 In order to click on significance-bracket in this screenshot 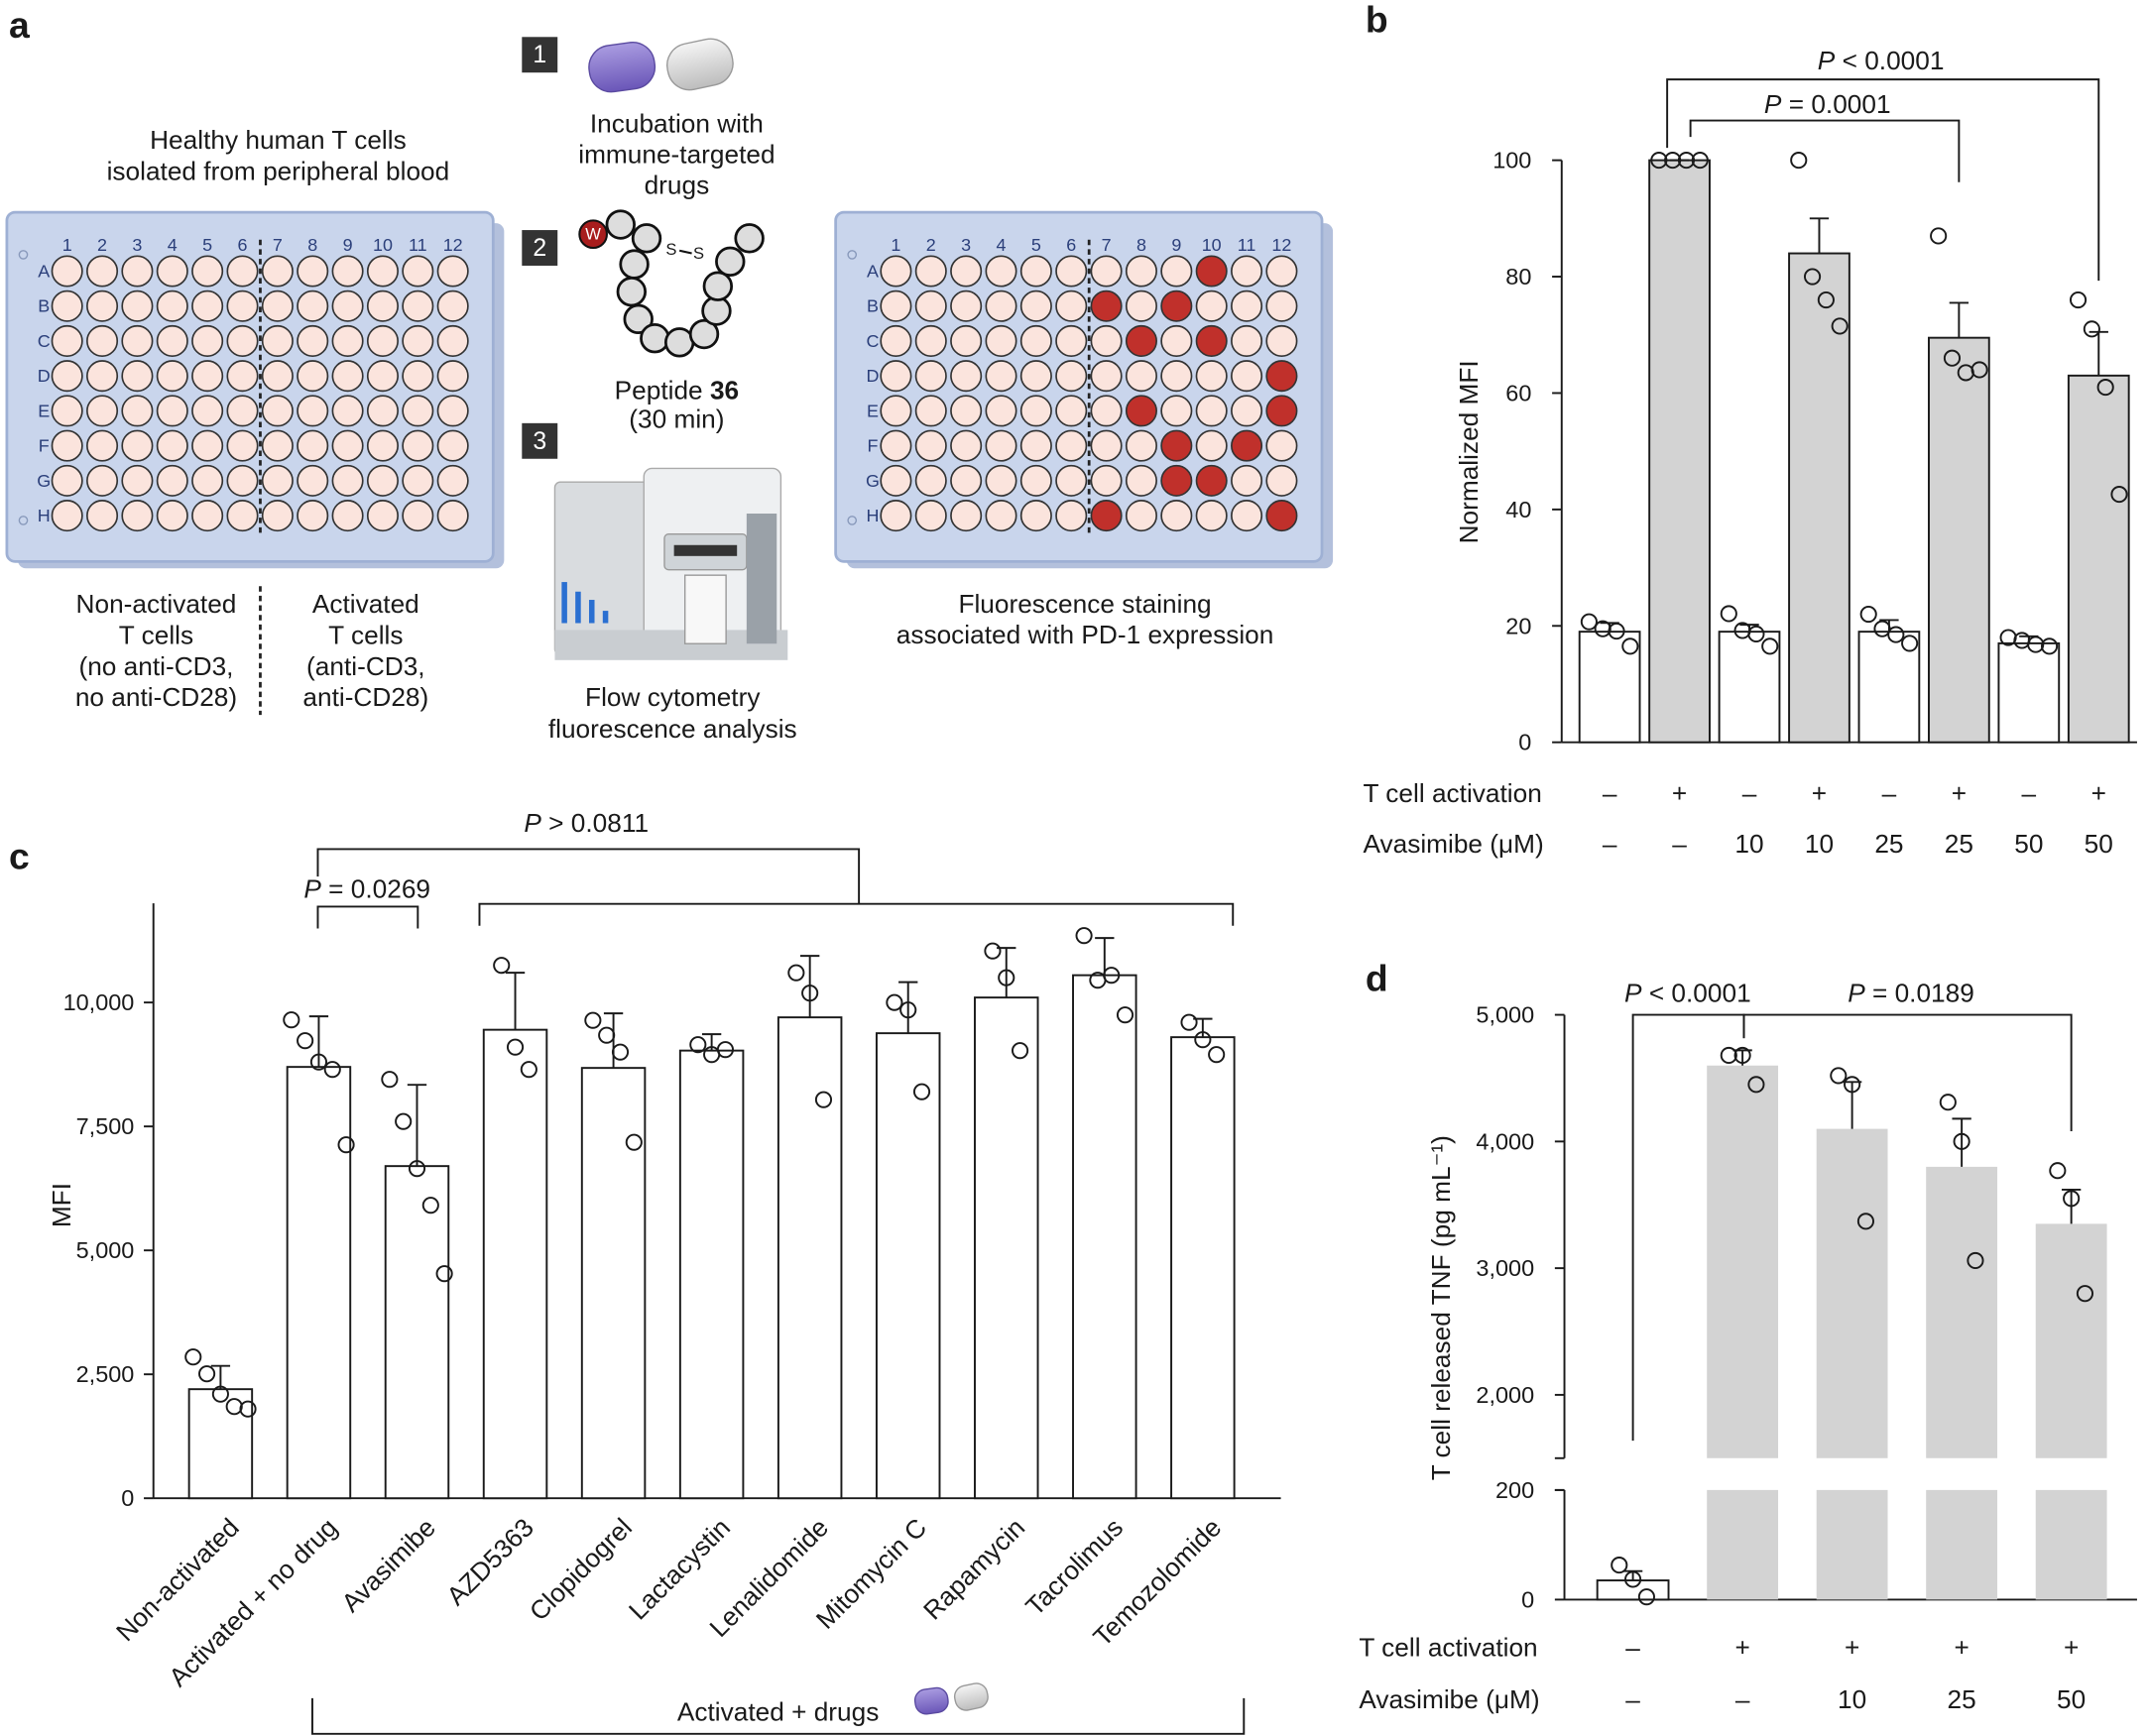, I will do `click(367, 917)`.